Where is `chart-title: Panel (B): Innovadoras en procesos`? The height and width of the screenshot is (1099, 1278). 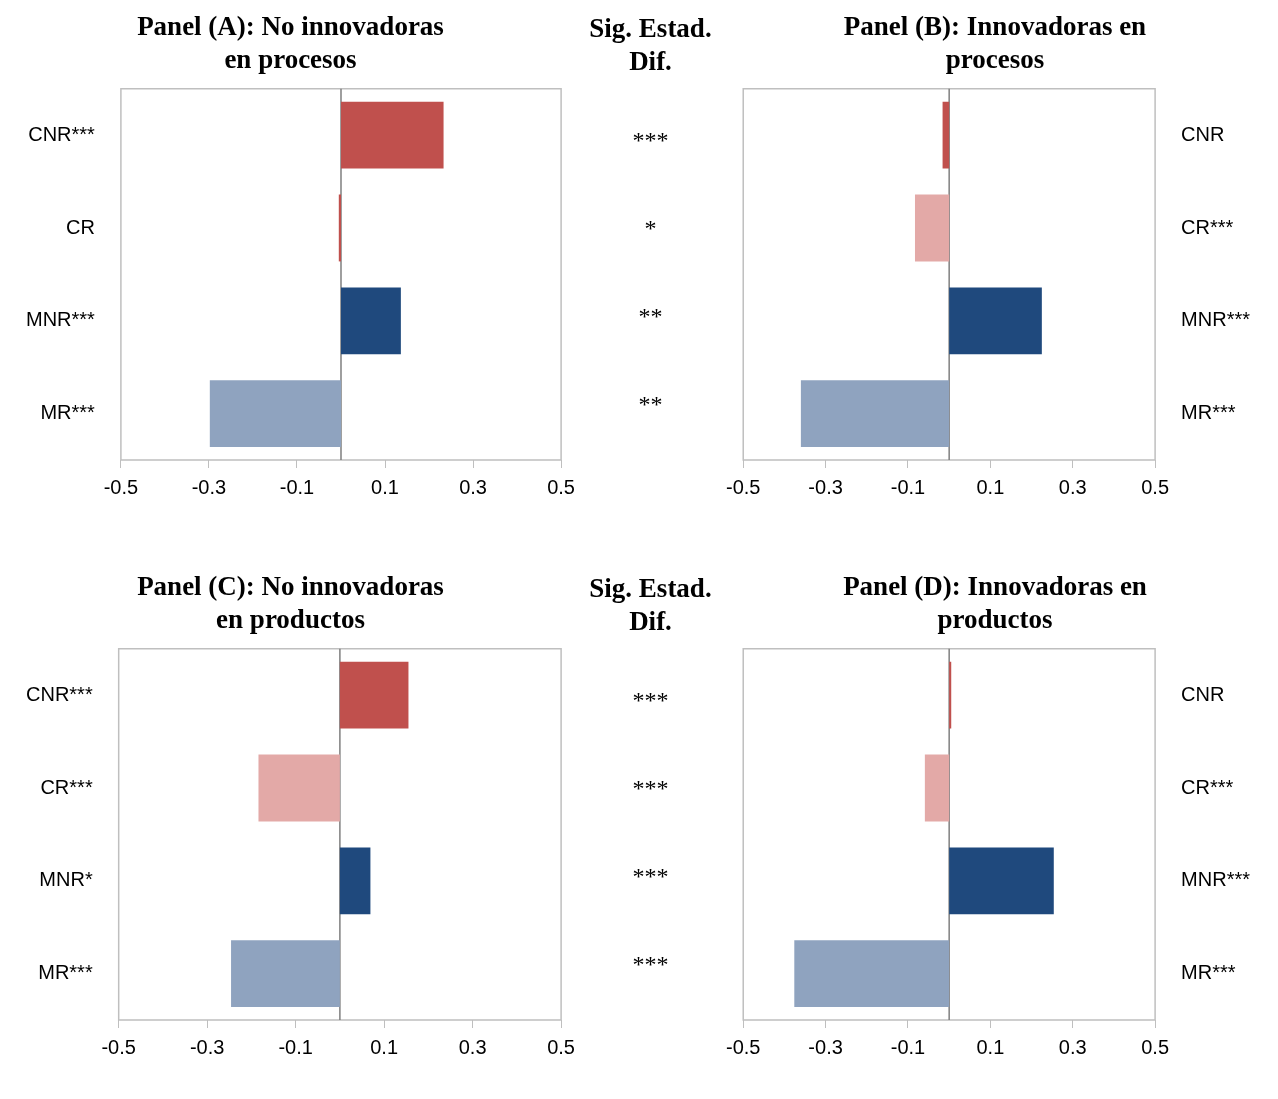
chart-title: Panel (B): Innovadoras en procesos is located at coordinates (995, 42).